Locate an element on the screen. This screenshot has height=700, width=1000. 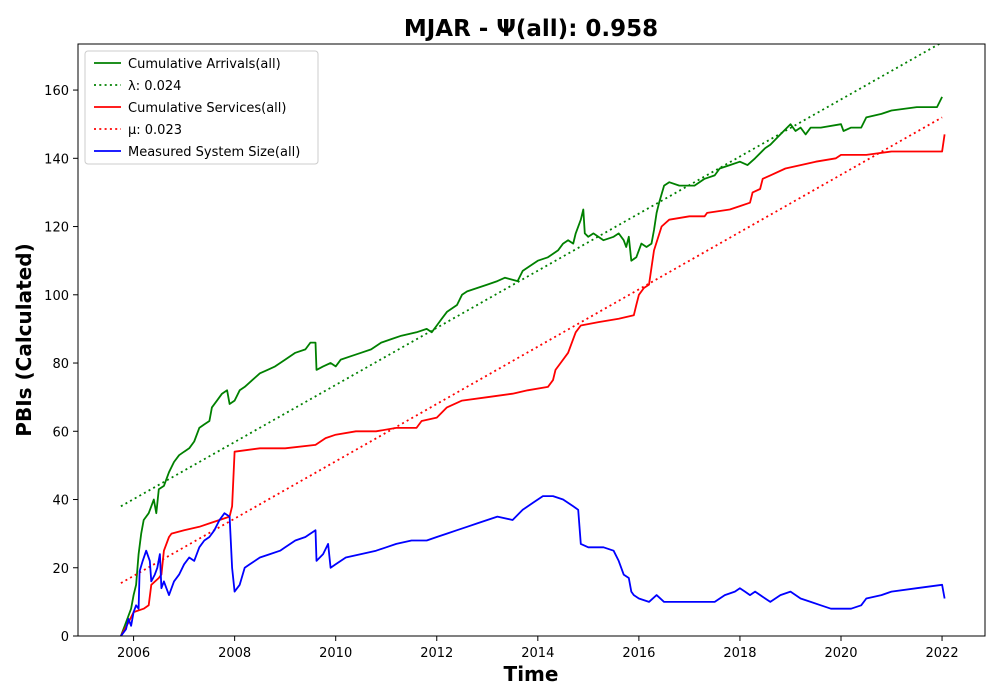
legend-label-2: Cumulative Services(all) is located at coordinates (207, 108).